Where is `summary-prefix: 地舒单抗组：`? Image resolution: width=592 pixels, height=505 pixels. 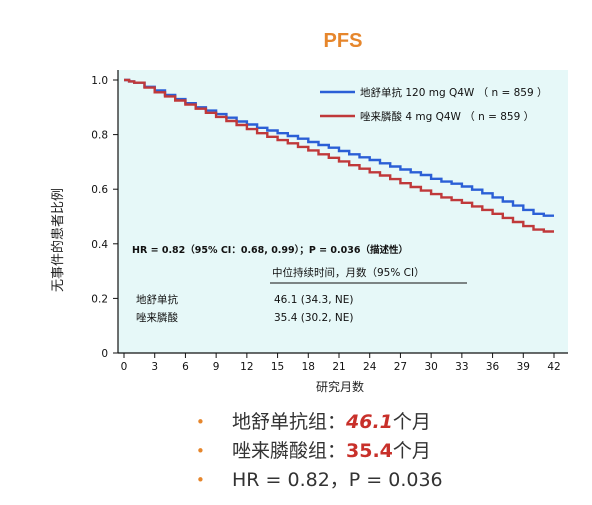
summary-prefix: 地舒单抗组： is located at coordinates (289, 422).